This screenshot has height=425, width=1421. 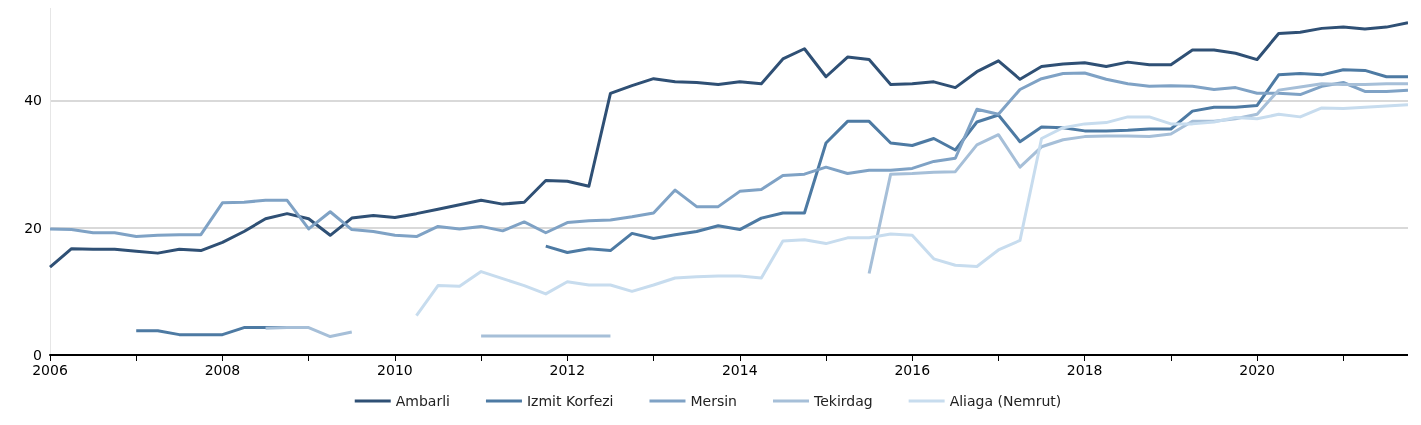 I want to click on y-tick-label: 40, so click(x=33, y=100).